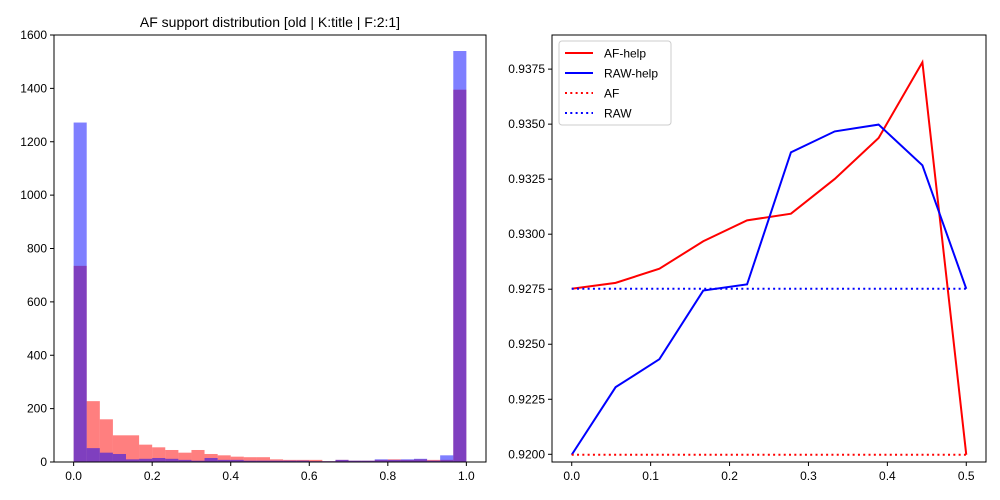  What do you see at coordinates (270, 472) in the screenshot?
I see `histogram-x-axis: 0.0 0.2 0.4 0.6 0.8 1.0` at bounding box center [270, 472].